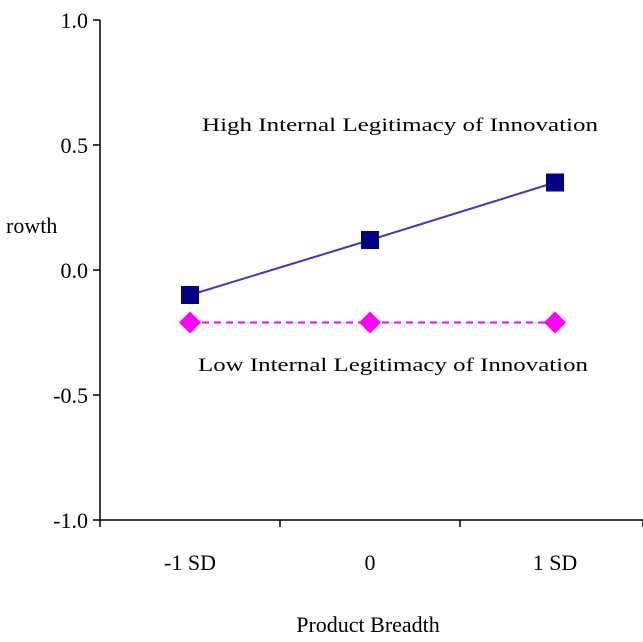 This screenshot has height=642, width=643. I want to click on x-tick-label: 0, so click(370, 562).